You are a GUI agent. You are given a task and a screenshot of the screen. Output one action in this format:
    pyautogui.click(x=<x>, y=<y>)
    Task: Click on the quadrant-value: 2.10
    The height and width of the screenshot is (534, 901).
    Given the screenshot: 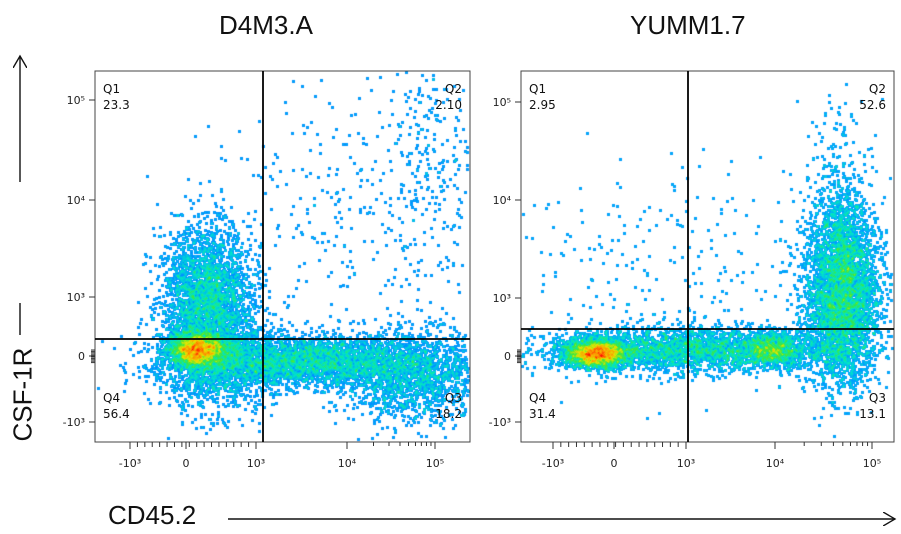 What is the action you would take?
    pyautogui.click(x=448, y=105)
    